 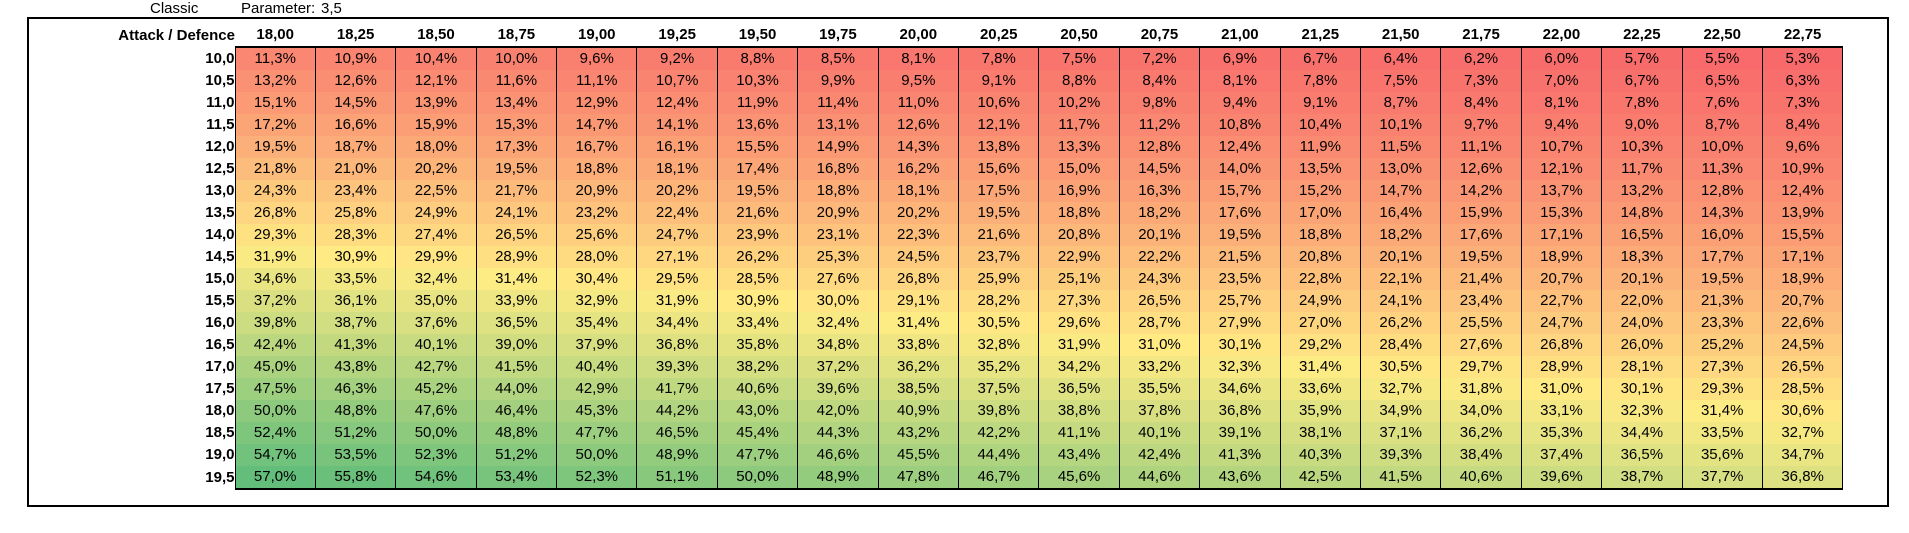 What do you see at coordinates (1240, 279) in the screenshot?
I see `table-cell: 23,5%` at bounding box center [1240, 279].